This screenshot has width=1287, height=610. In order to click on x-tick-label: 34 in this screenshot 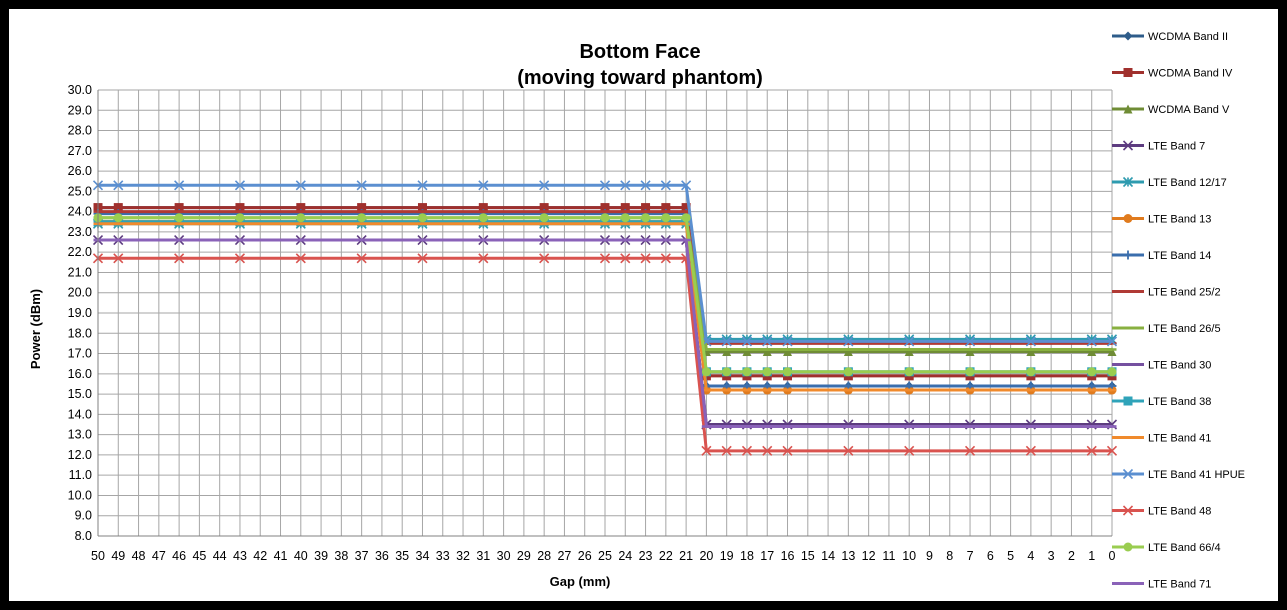, I will do `click(423, 556)`.